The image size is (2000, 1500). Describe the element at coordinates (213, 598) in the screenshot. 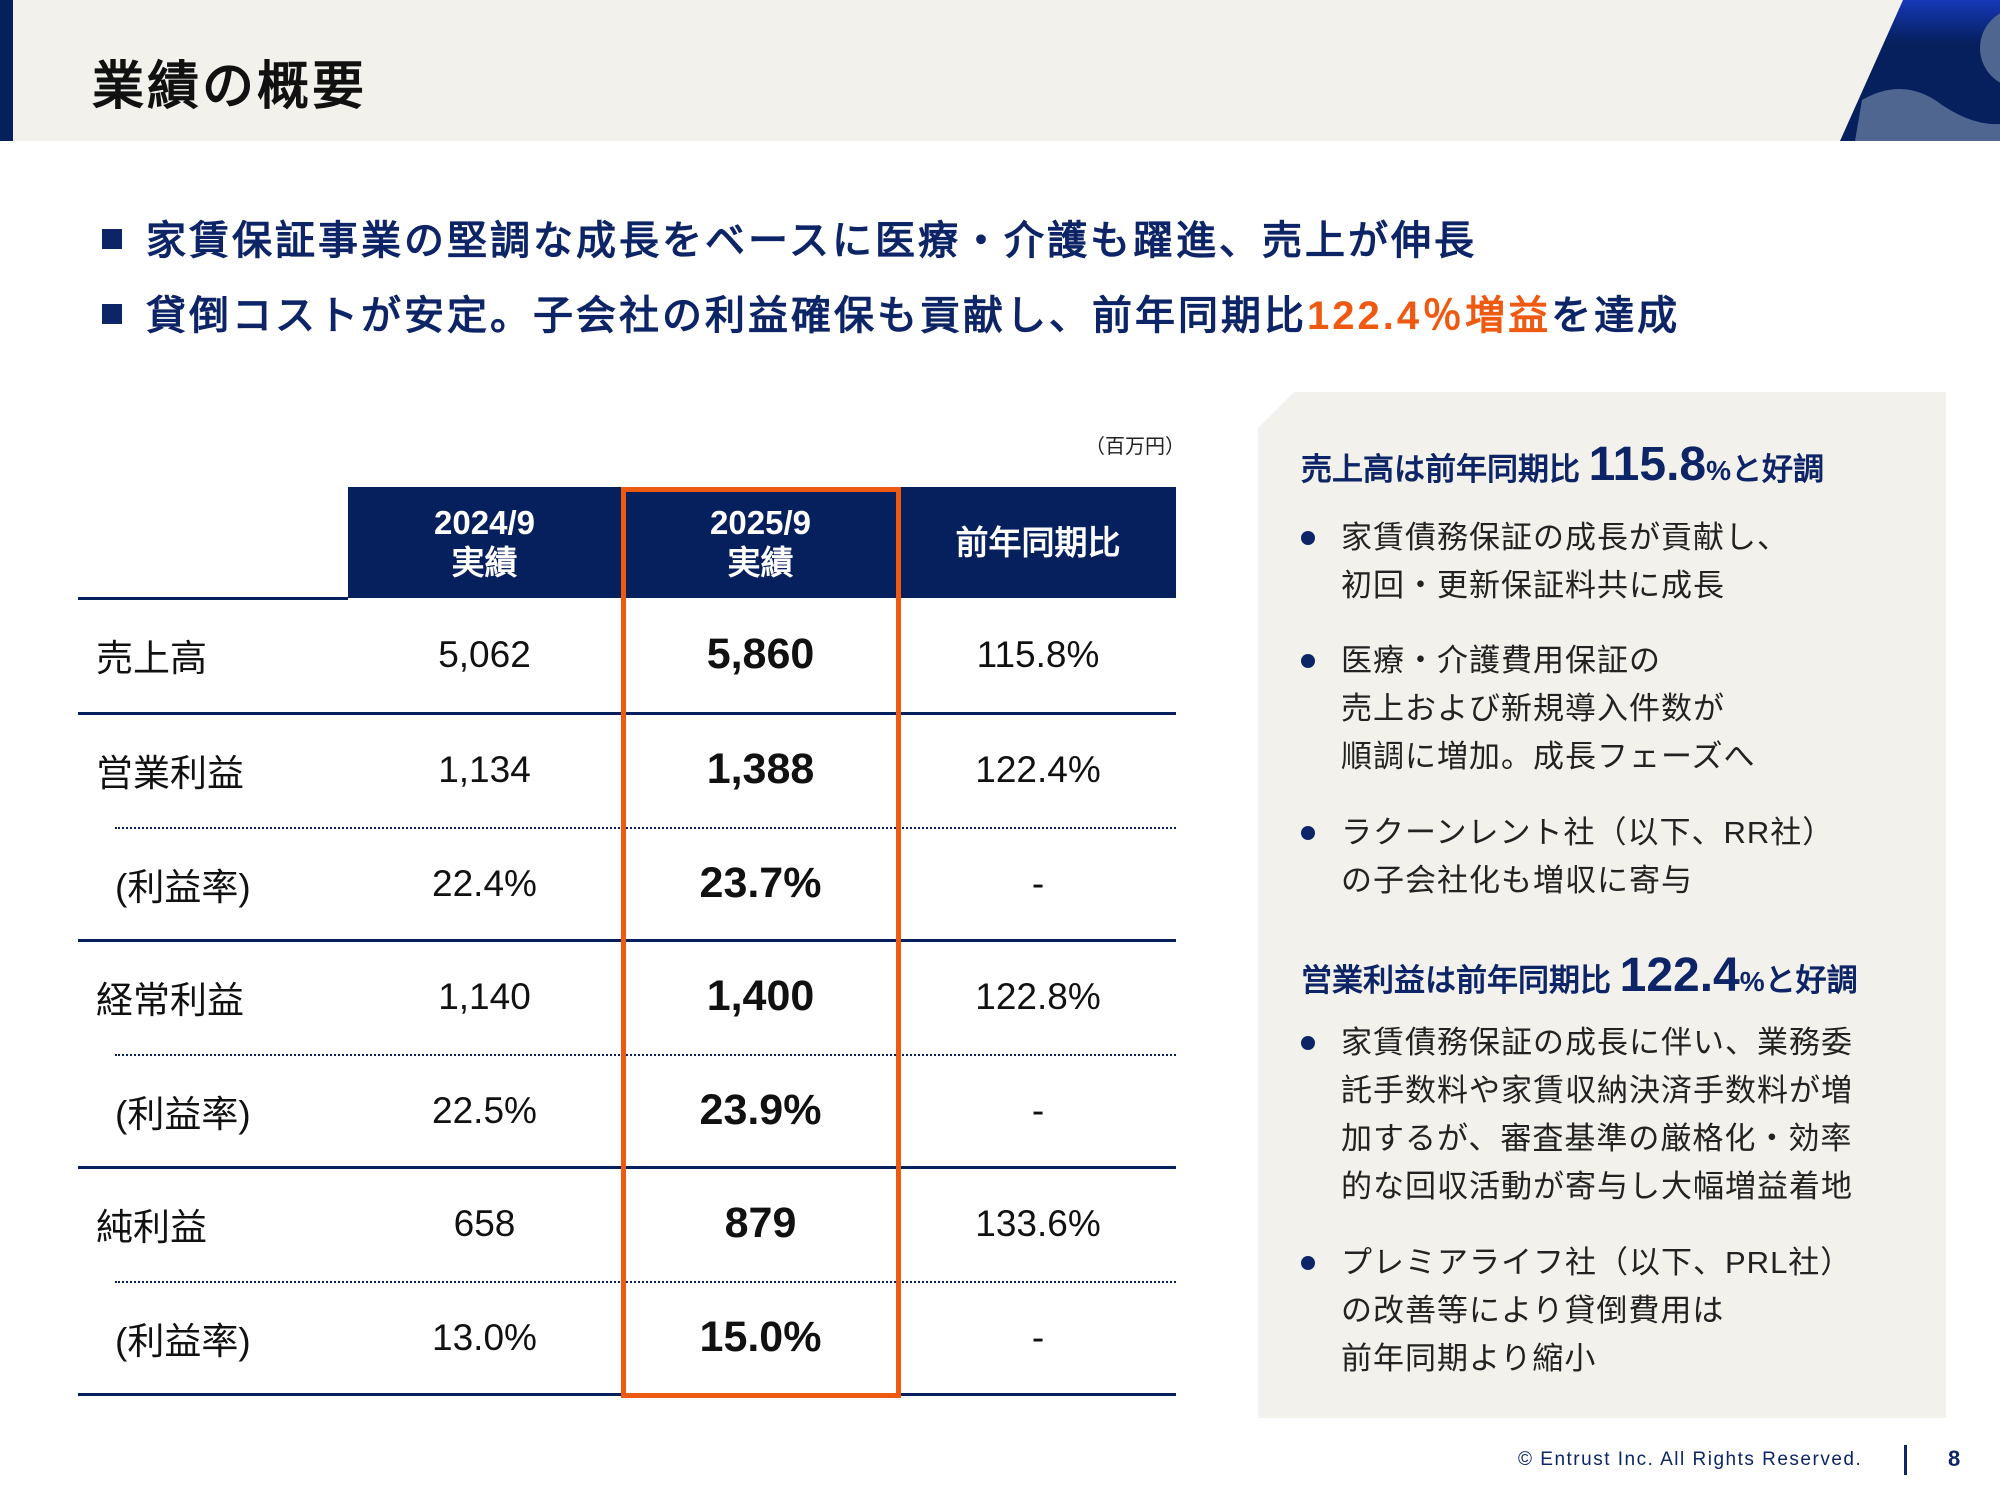

I see `header-underline` at that location.